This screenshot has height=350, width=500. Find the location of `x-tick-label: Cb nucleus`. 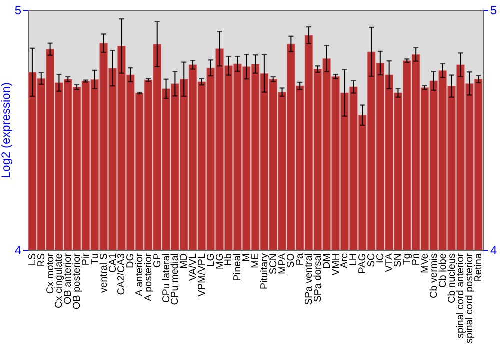

x-tick-label: Cb nucleus is located at coordinates (452, 279).